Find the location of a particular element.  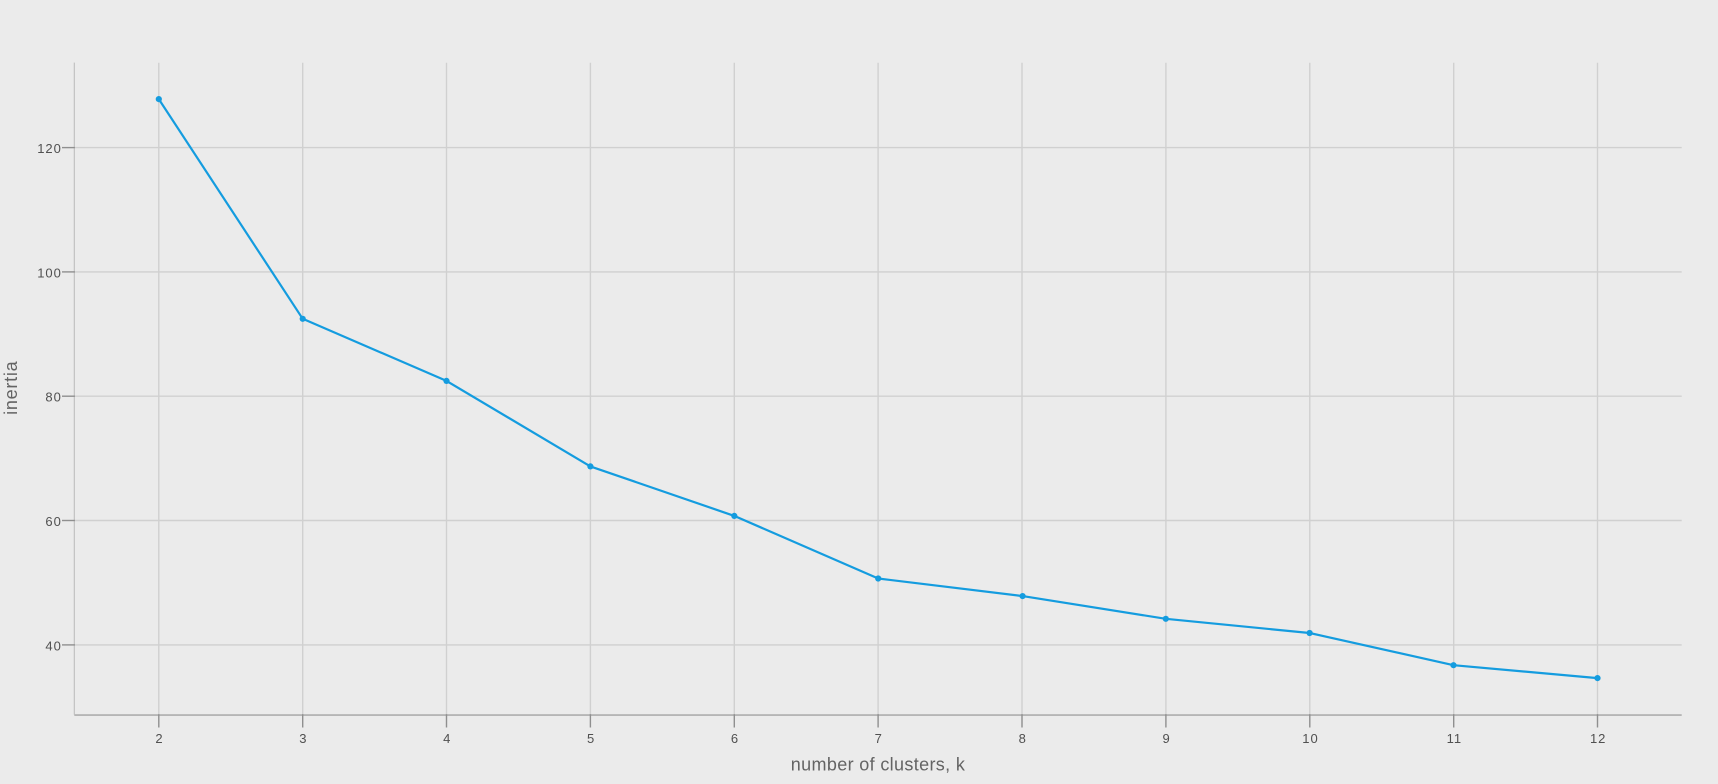

svg-text: 7 is located at coordinates (879, 738).